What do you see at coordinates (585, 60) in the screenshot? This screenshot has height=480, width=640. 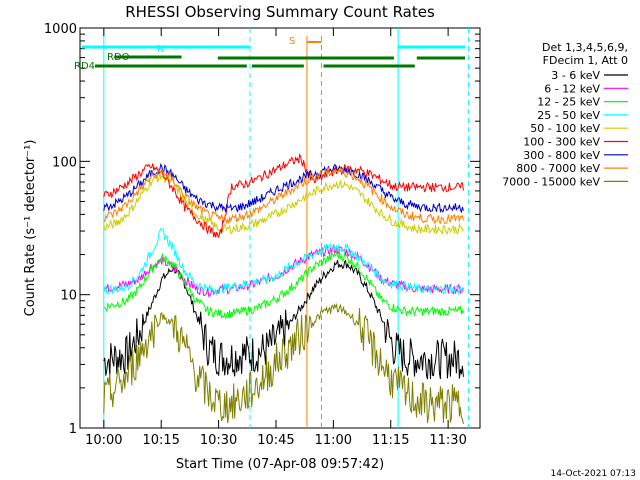 I see `legend-header: FDecim 1, Att 0` at bounding box center [585, 60].